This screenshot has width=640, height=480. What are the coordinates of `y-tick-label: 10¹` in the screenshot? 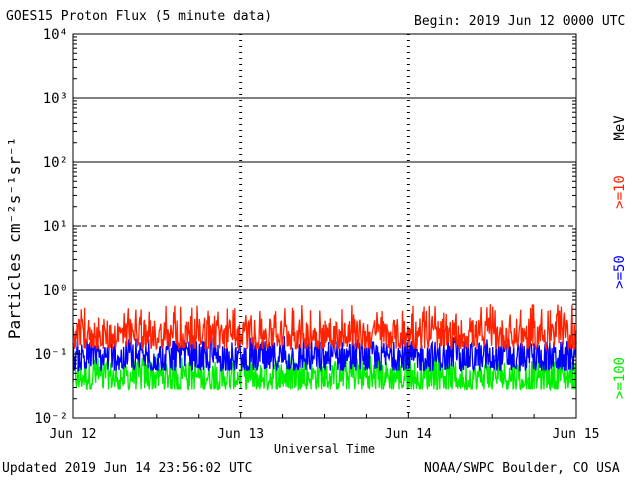 It's located at (55, 227).